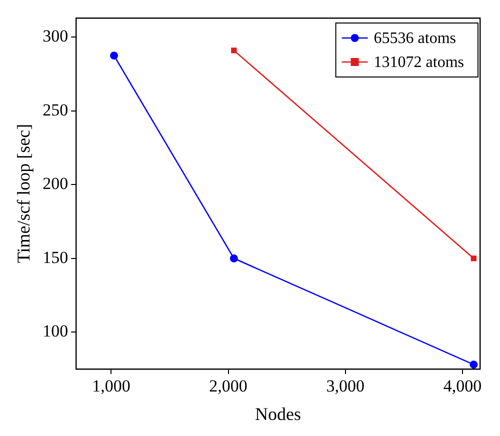 This screenshot has width=500, height=436. Describe the element at coordinates (228, 386) in the screenshot. I see `x-tick-label: 2,000` at that location.